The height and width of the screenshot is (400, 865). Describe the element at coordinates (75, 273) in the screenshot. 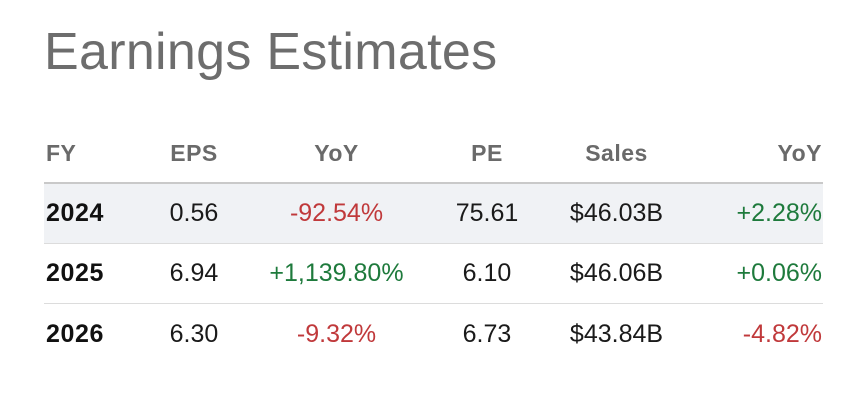

I see `fiscal-year-cell: 2025` at that location.